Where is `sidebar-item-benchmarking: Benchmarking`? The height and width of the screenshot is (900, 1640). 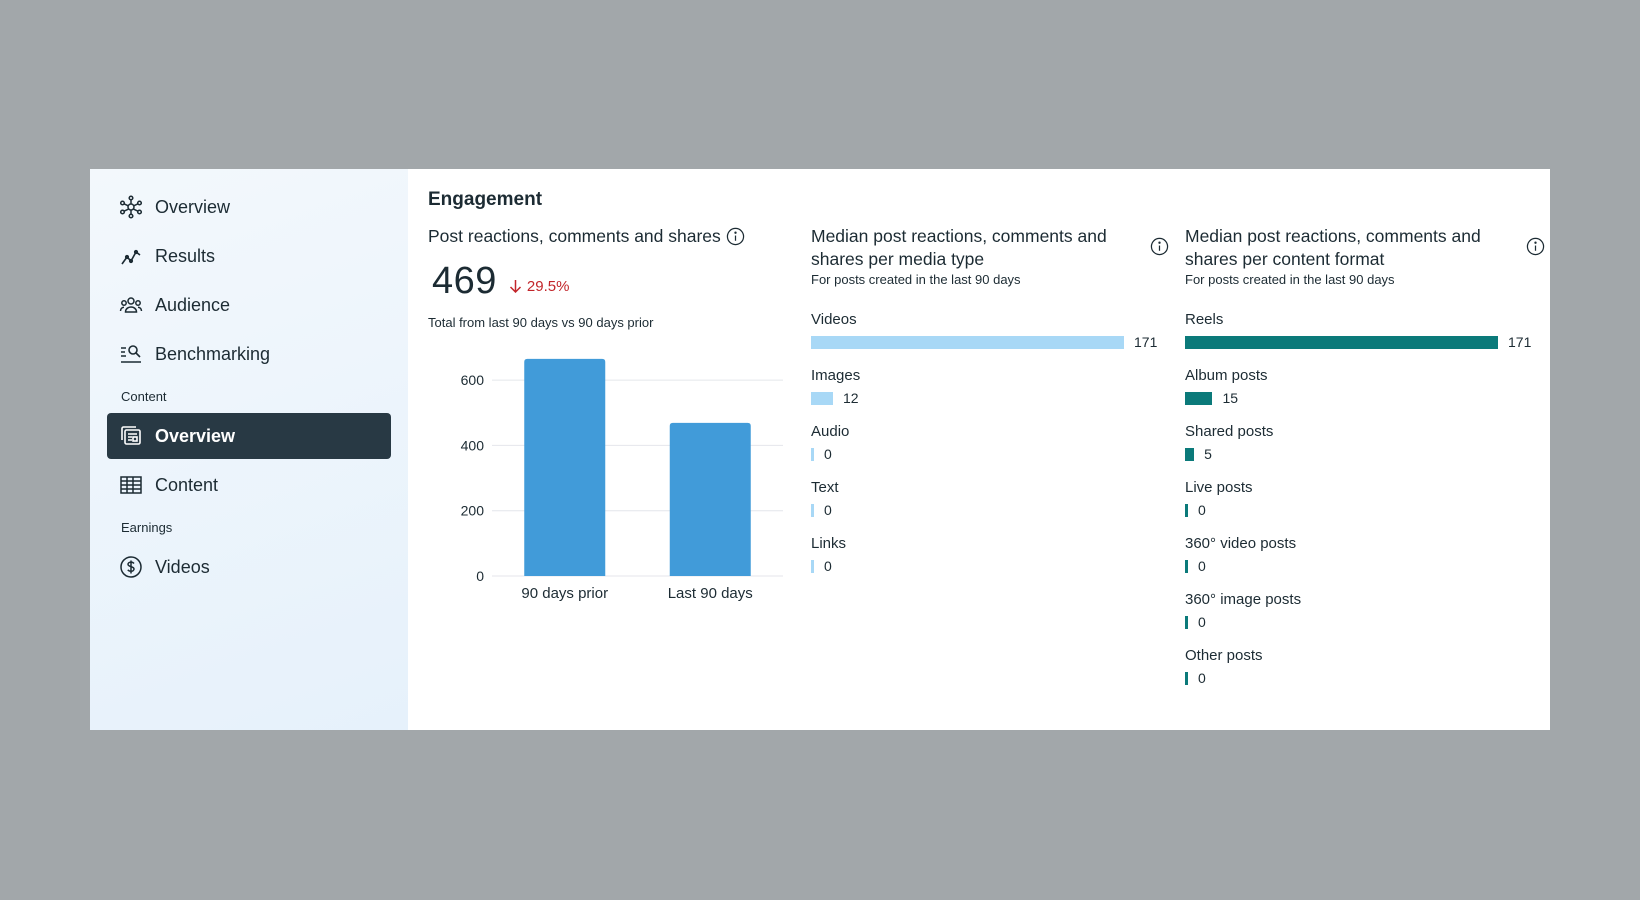
sidebar-item-benchmarking: Benchmarking is located at coordinates (249, 354).